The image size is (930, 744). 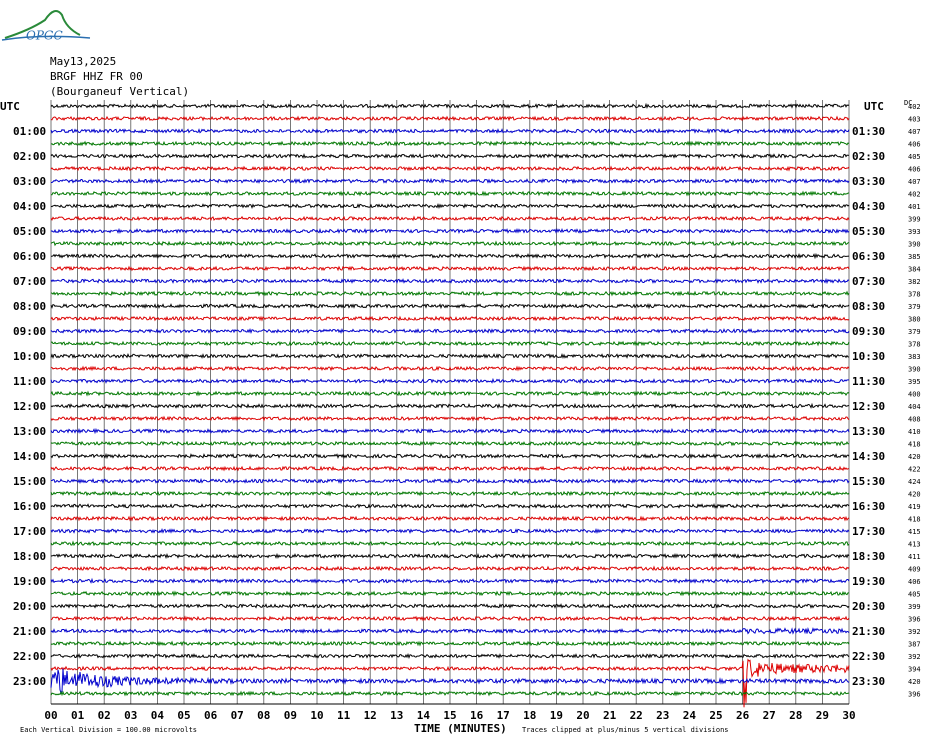 What do you see at coordinates (29, 431) in the screenshot?
I see `left-label: 13:00` at bounding box center [29, 431].